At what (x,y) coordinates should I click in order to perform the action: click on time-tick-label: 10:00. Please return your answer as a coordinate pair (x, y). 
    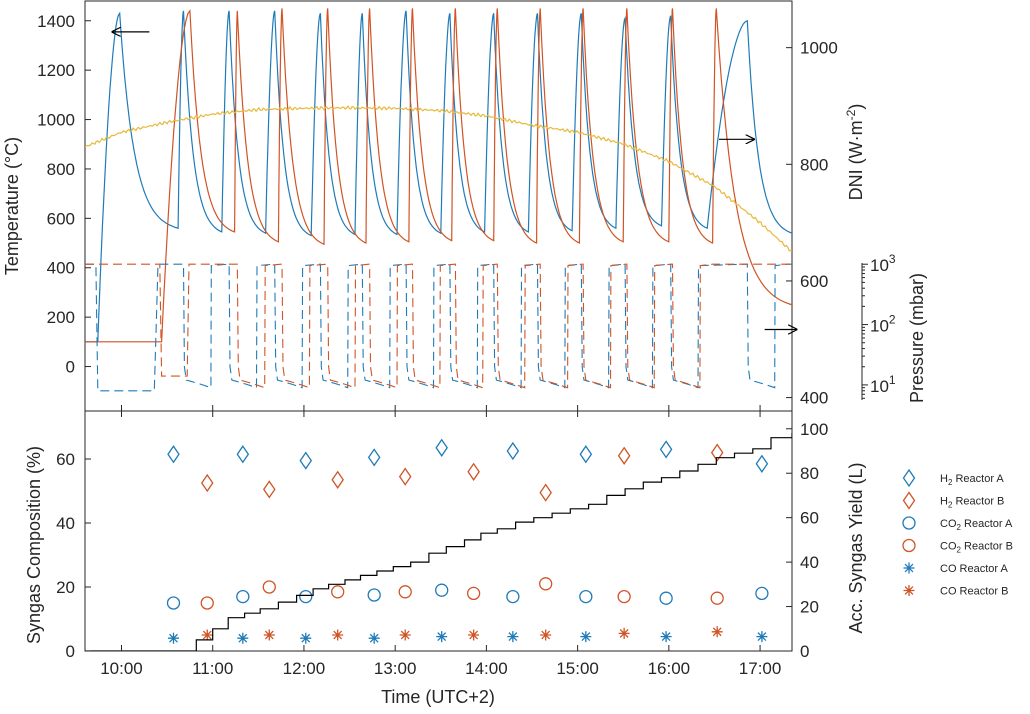
    Looking at the image, I should click on (121, 668).